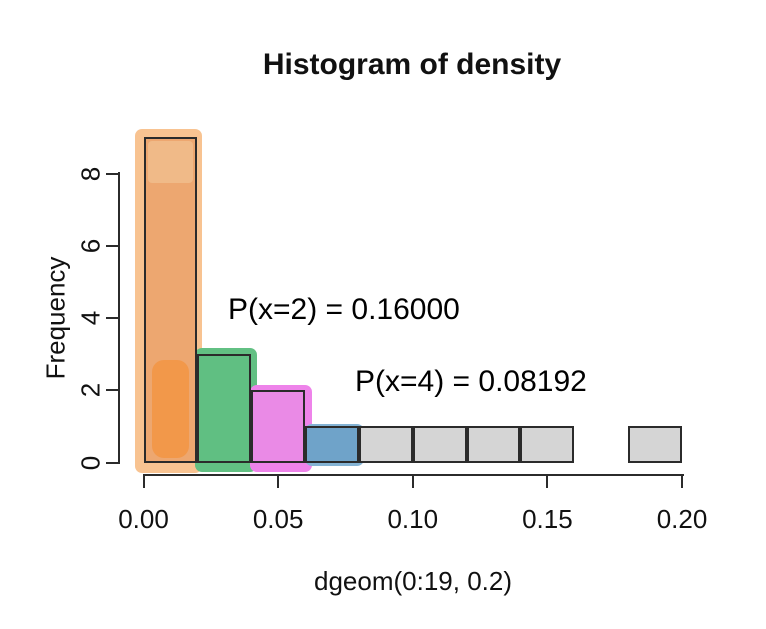 This screenshot has height=629, width=766. What do you see at coordinates (143, 519) in the screenshot?
I see `x-tick-label: 0.00` at bounding box center [143, 519].